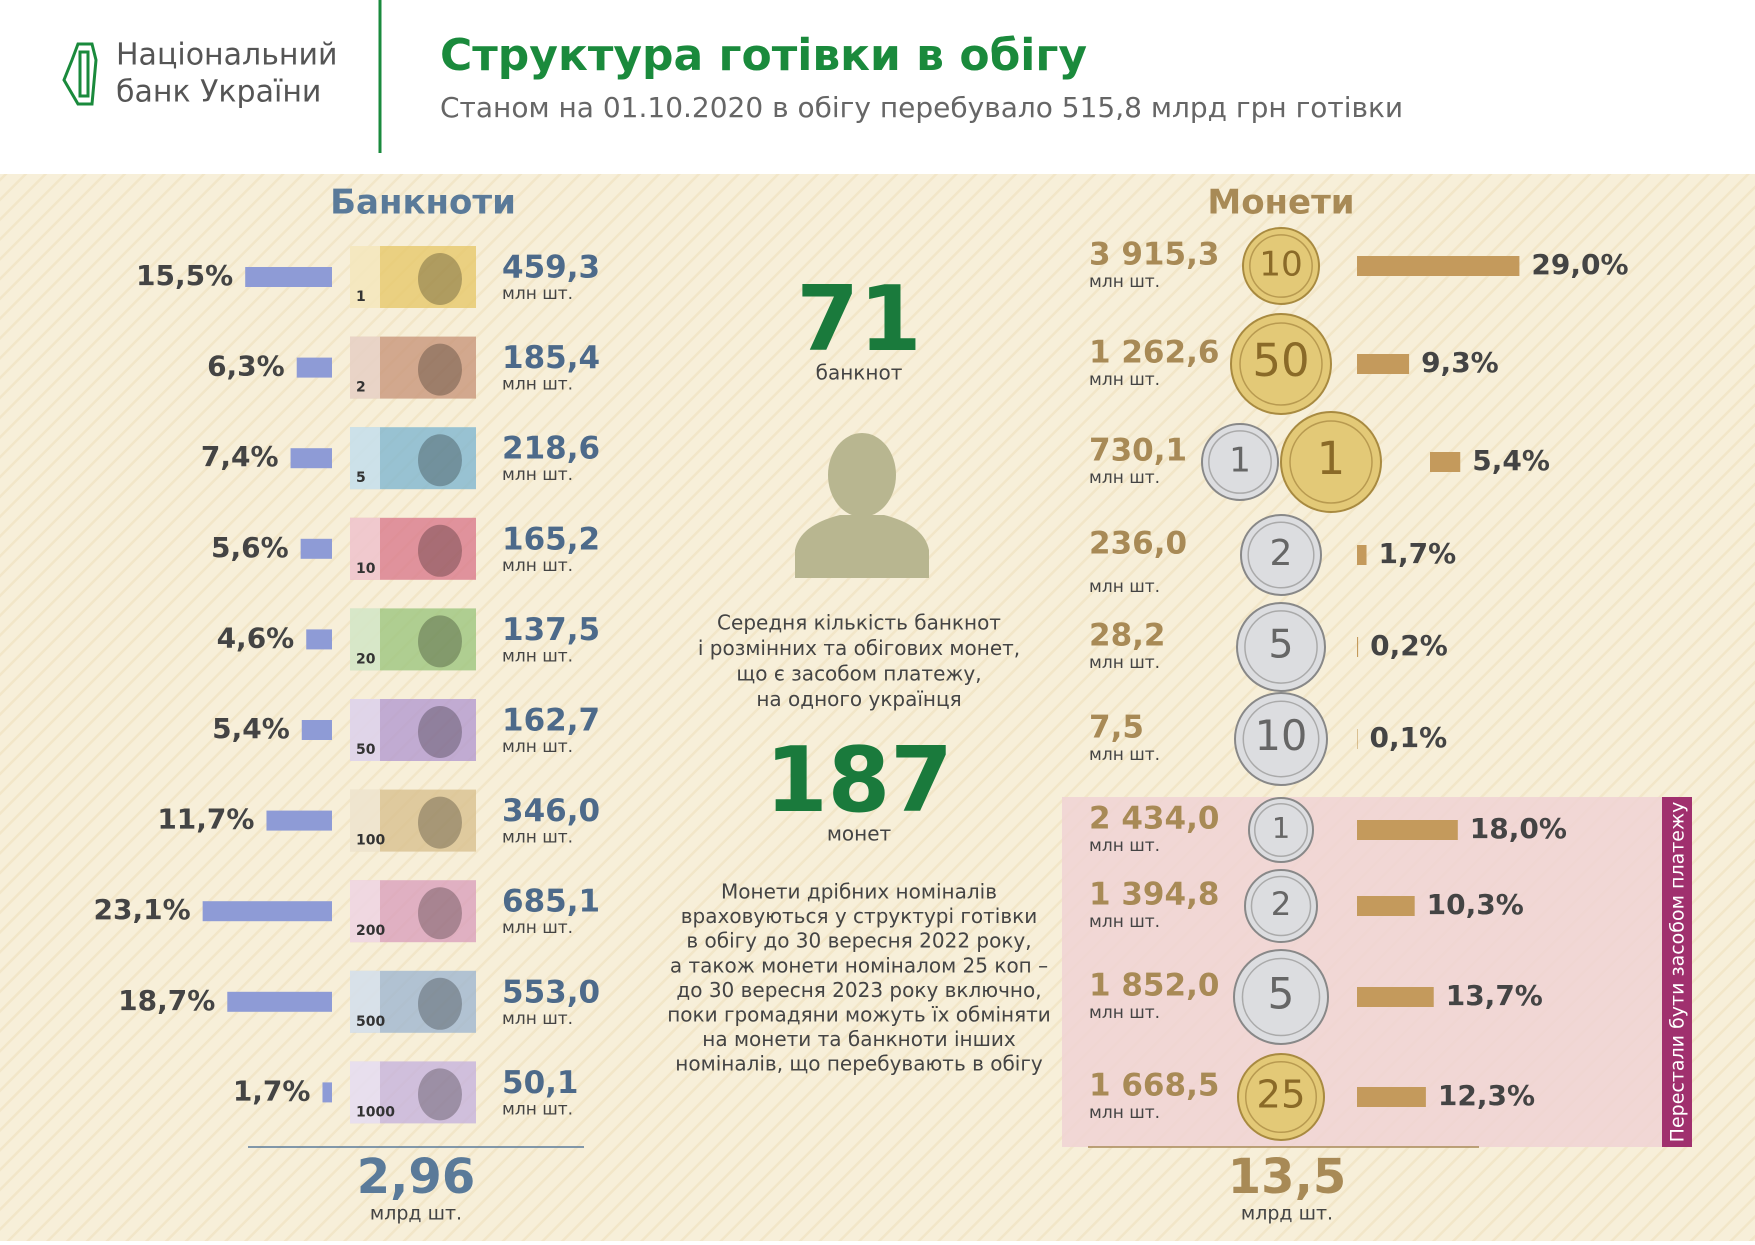 The width and height of the screenshot is (1755, 1245). Describe the element at coordinates (413, 730) in the screenshot. I see `banknote-image: 50` at that location.